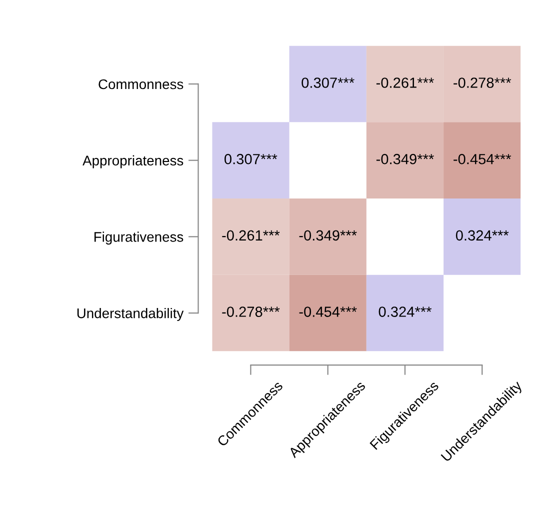 Image resolution: width=551 pixels, height=509 pixels. What do you see at coordinates (130, 314) in the screenshot?
I see `y-tick-label: Understandability` at bounding box center [130, 314].